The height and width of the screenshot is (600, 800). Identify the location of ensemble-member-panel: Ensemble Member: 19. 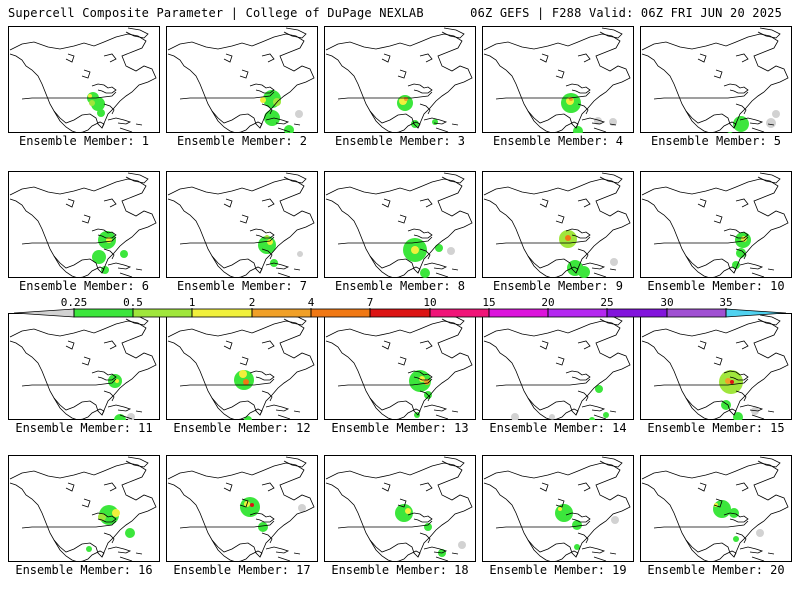
(558, 521).